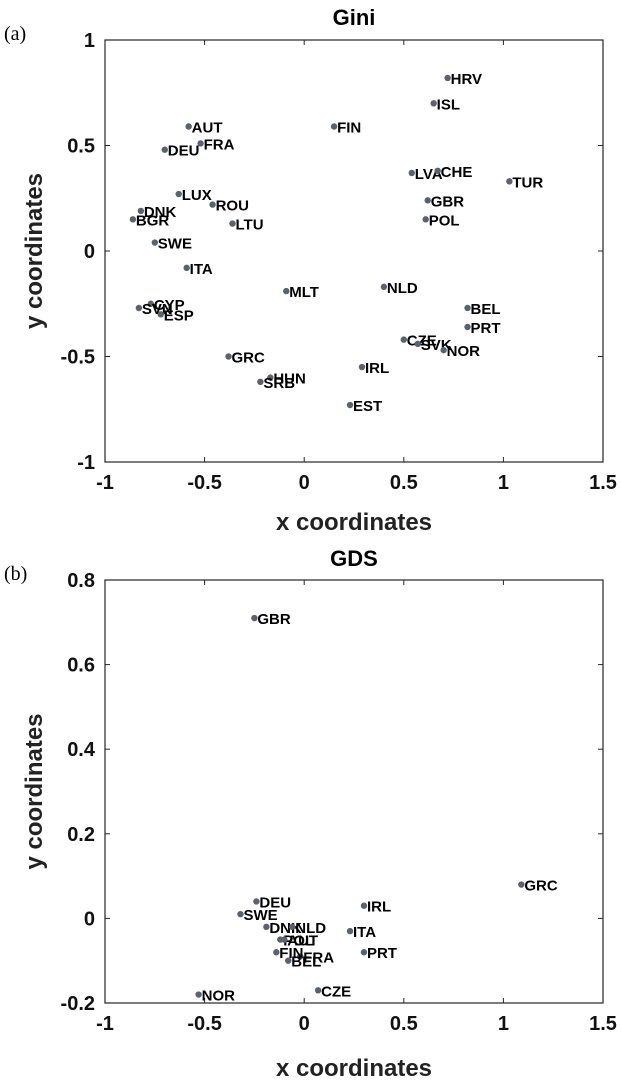 The width and height of the screenshot is (622, 1084). What do you see at coordinates (169, 305) in the screenshot?
I see `data-point-label: CYP` at bounding box center [169, 305].